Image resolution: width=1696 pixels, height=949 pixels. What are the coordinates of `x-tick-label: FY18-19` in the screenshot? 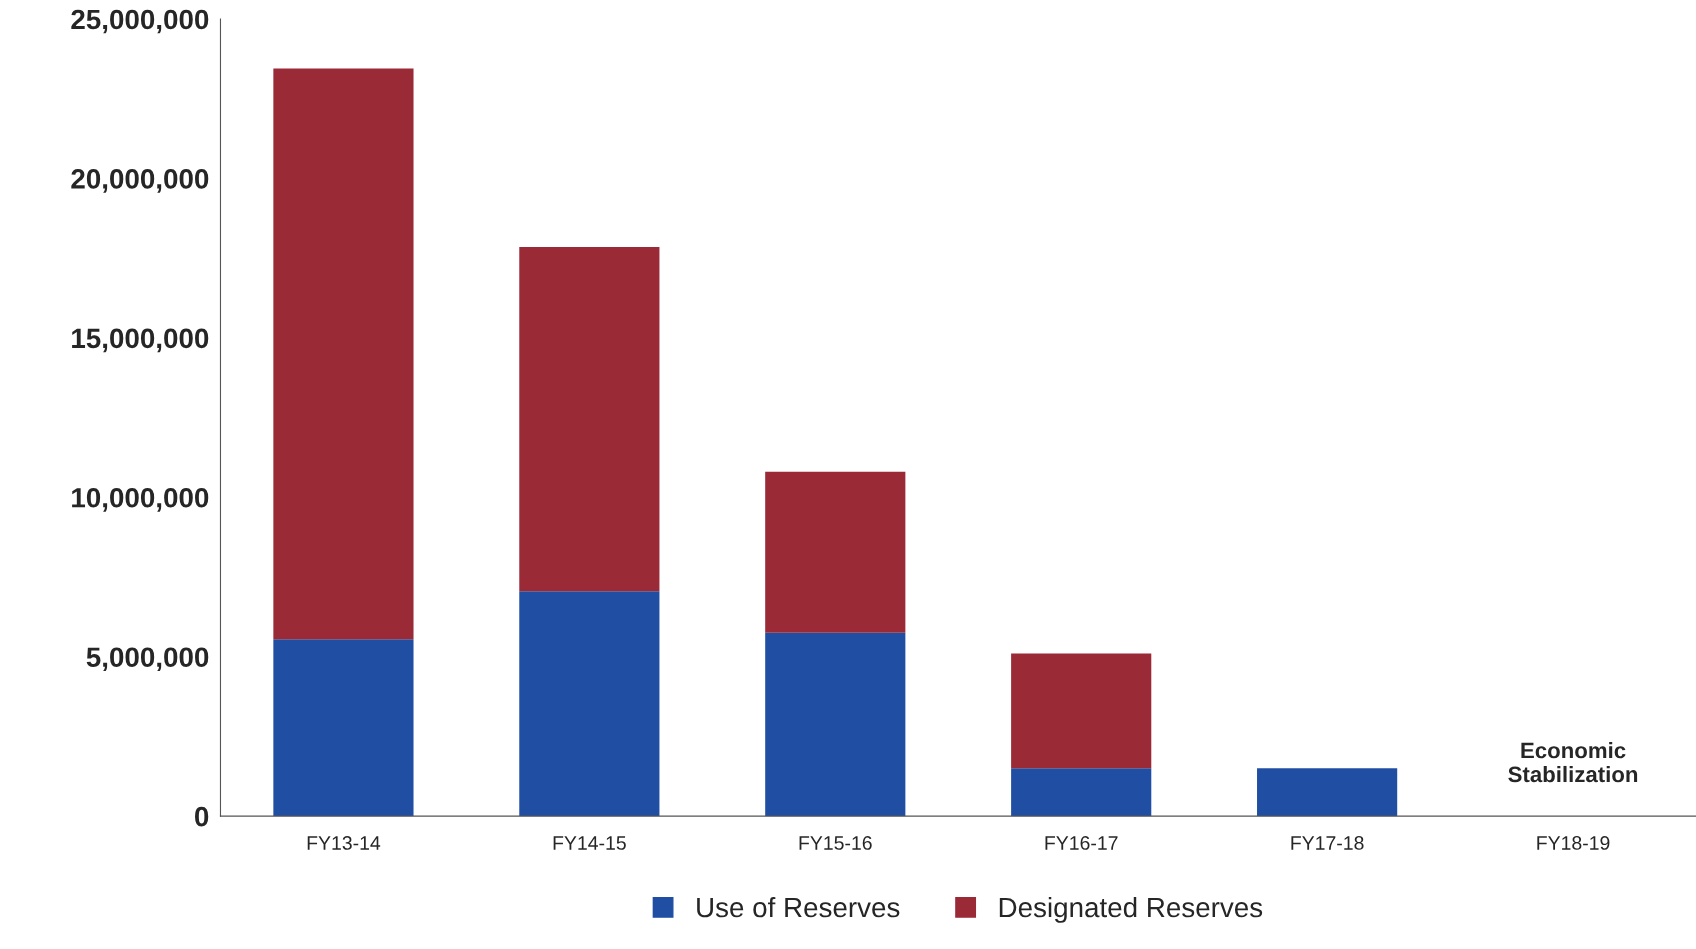 It's located at (1573, 843).